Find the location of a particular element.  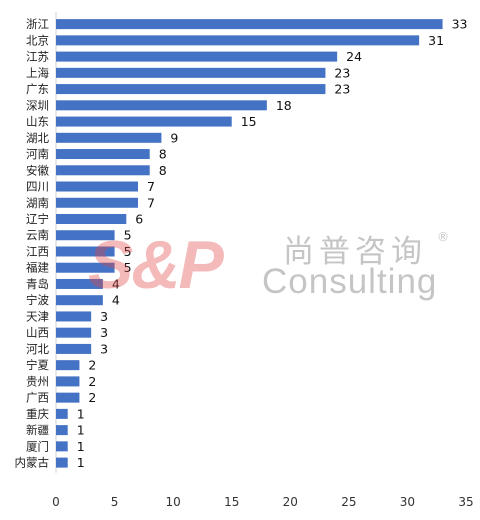

category-label: 厦门 is located at coordinates (37, 446).